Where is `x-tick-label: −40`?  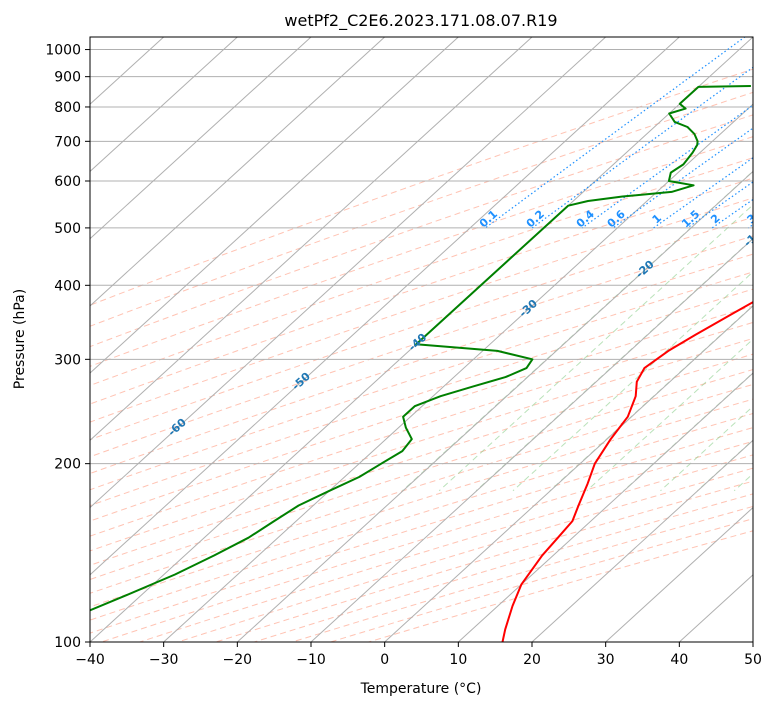 x-tick-label: −40 is located at coordinates (90, 660).